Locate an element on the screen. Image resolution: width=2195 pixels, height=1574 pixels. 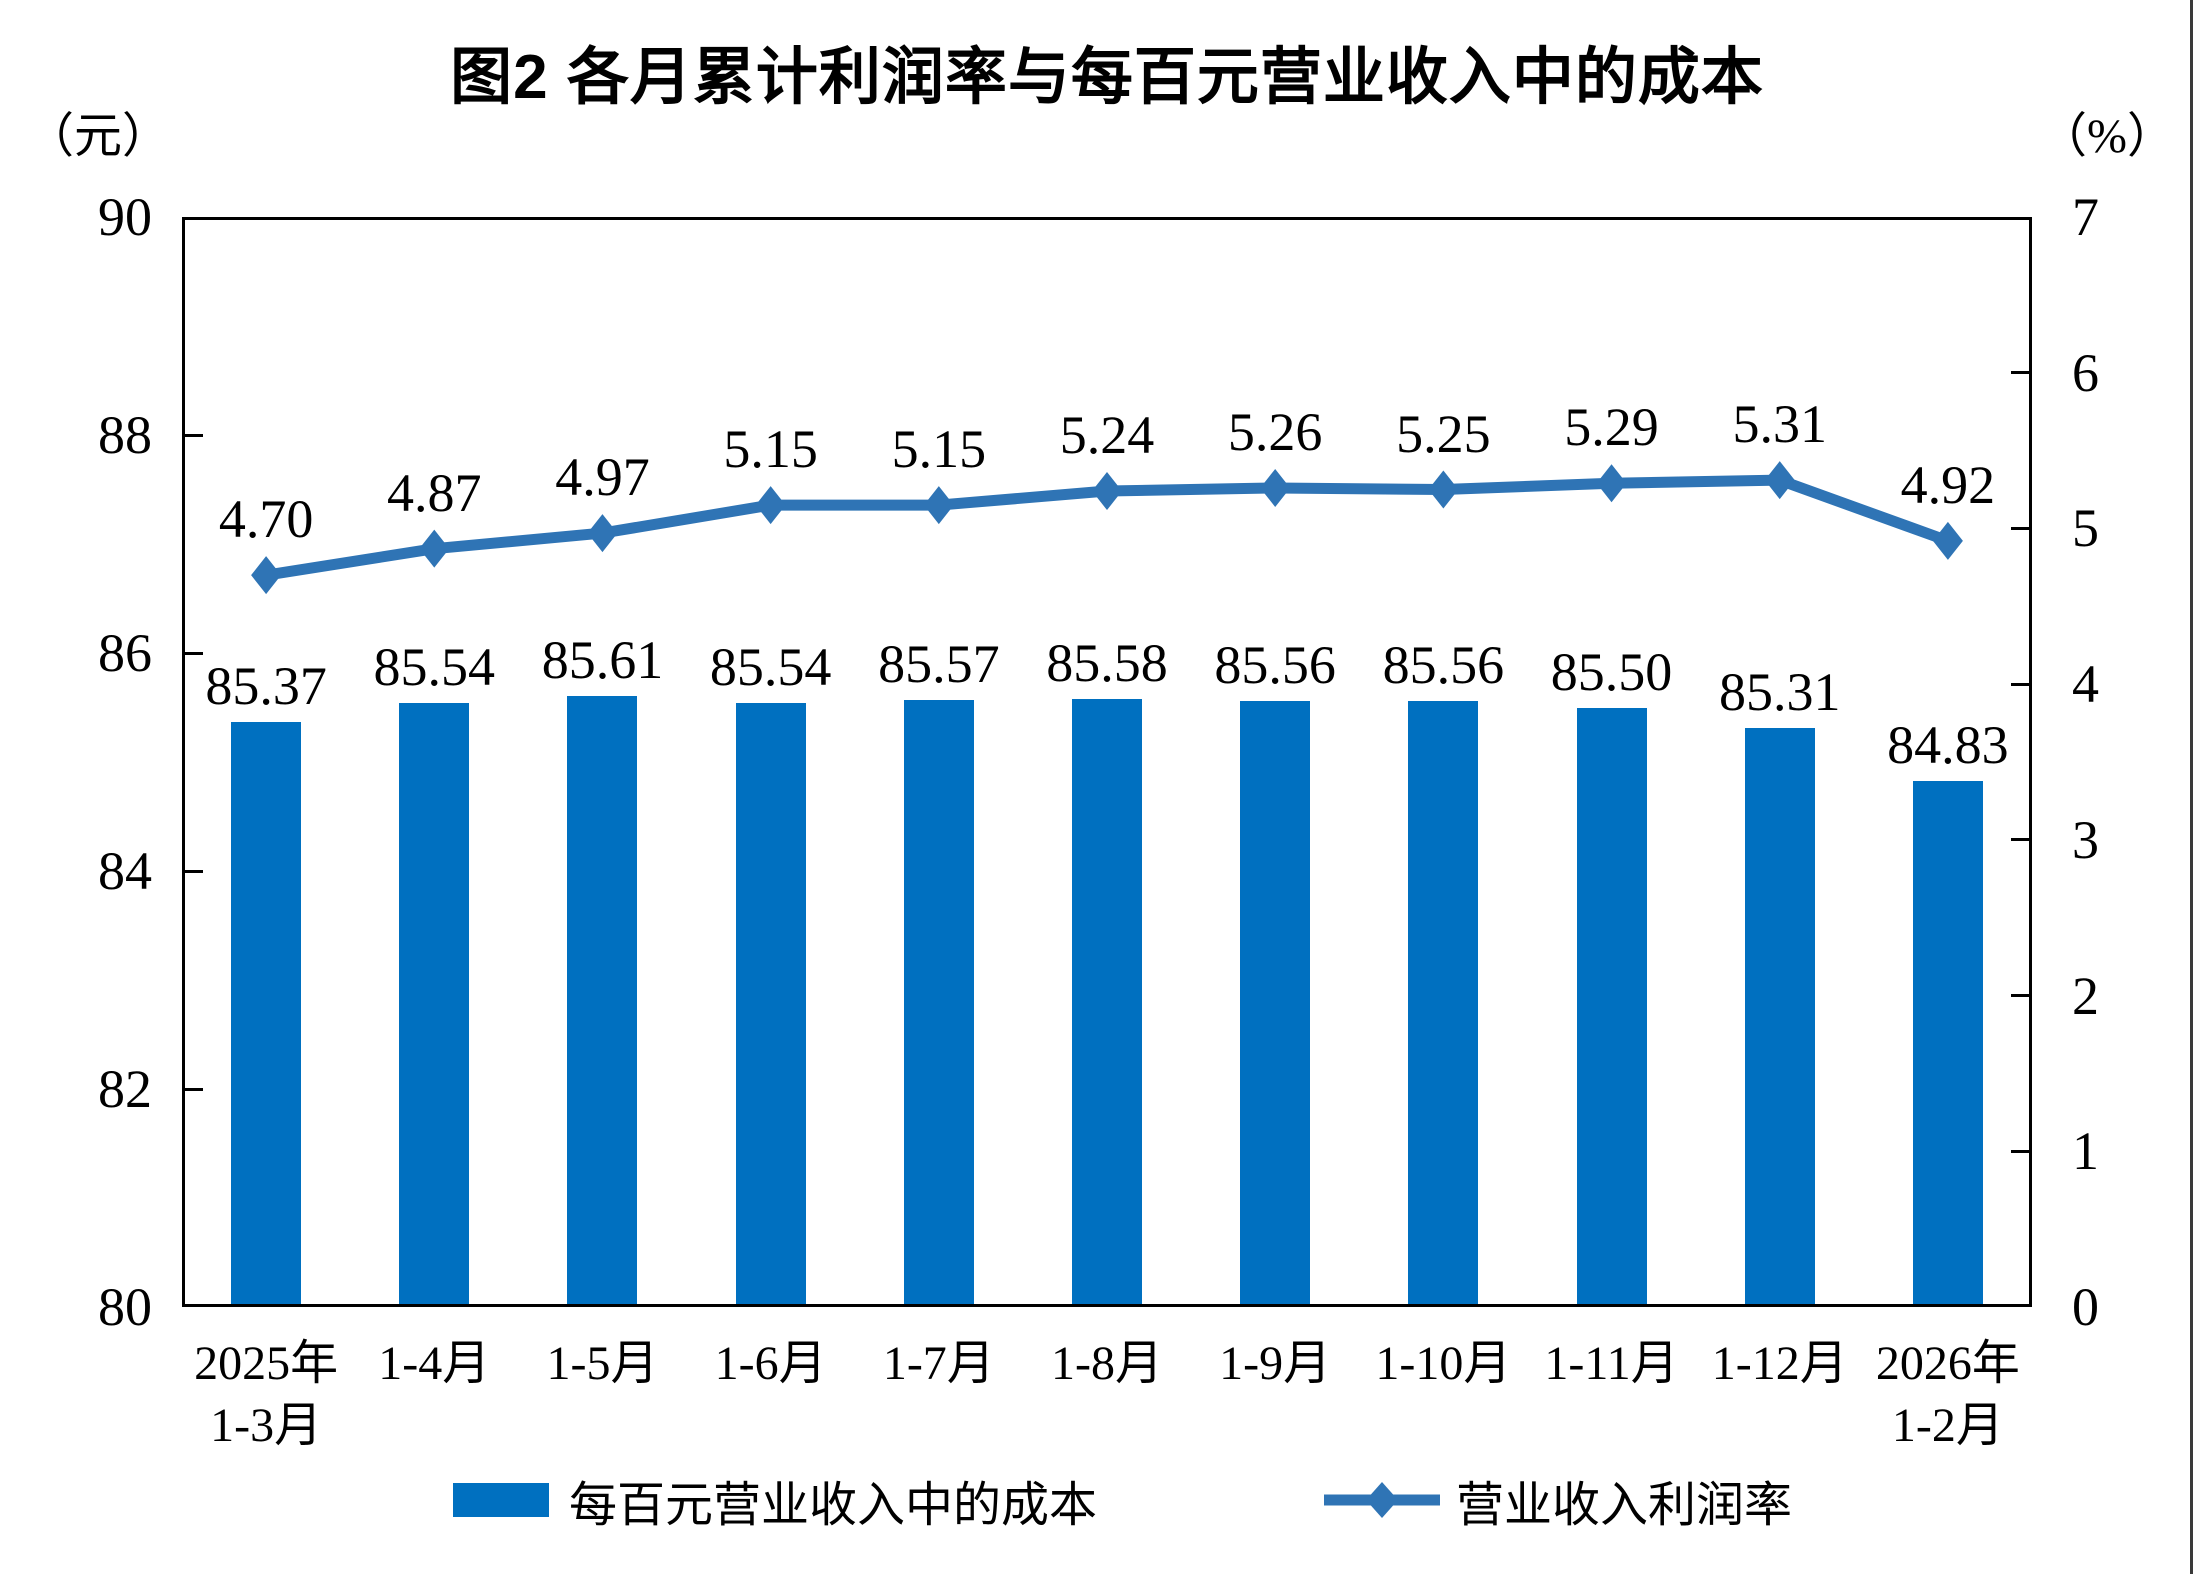
x-axis-tick-label: 1-5月 is located at coordinates (602, 1363).